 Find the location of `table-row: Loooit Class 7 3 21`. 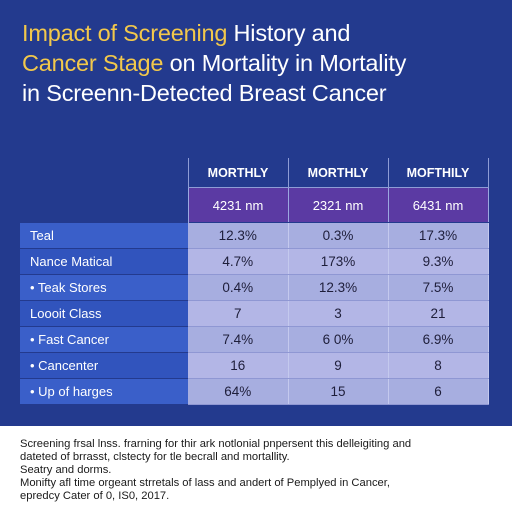

table-row: Loooit Class 7 3 21 is located at coordinates (254, 313).